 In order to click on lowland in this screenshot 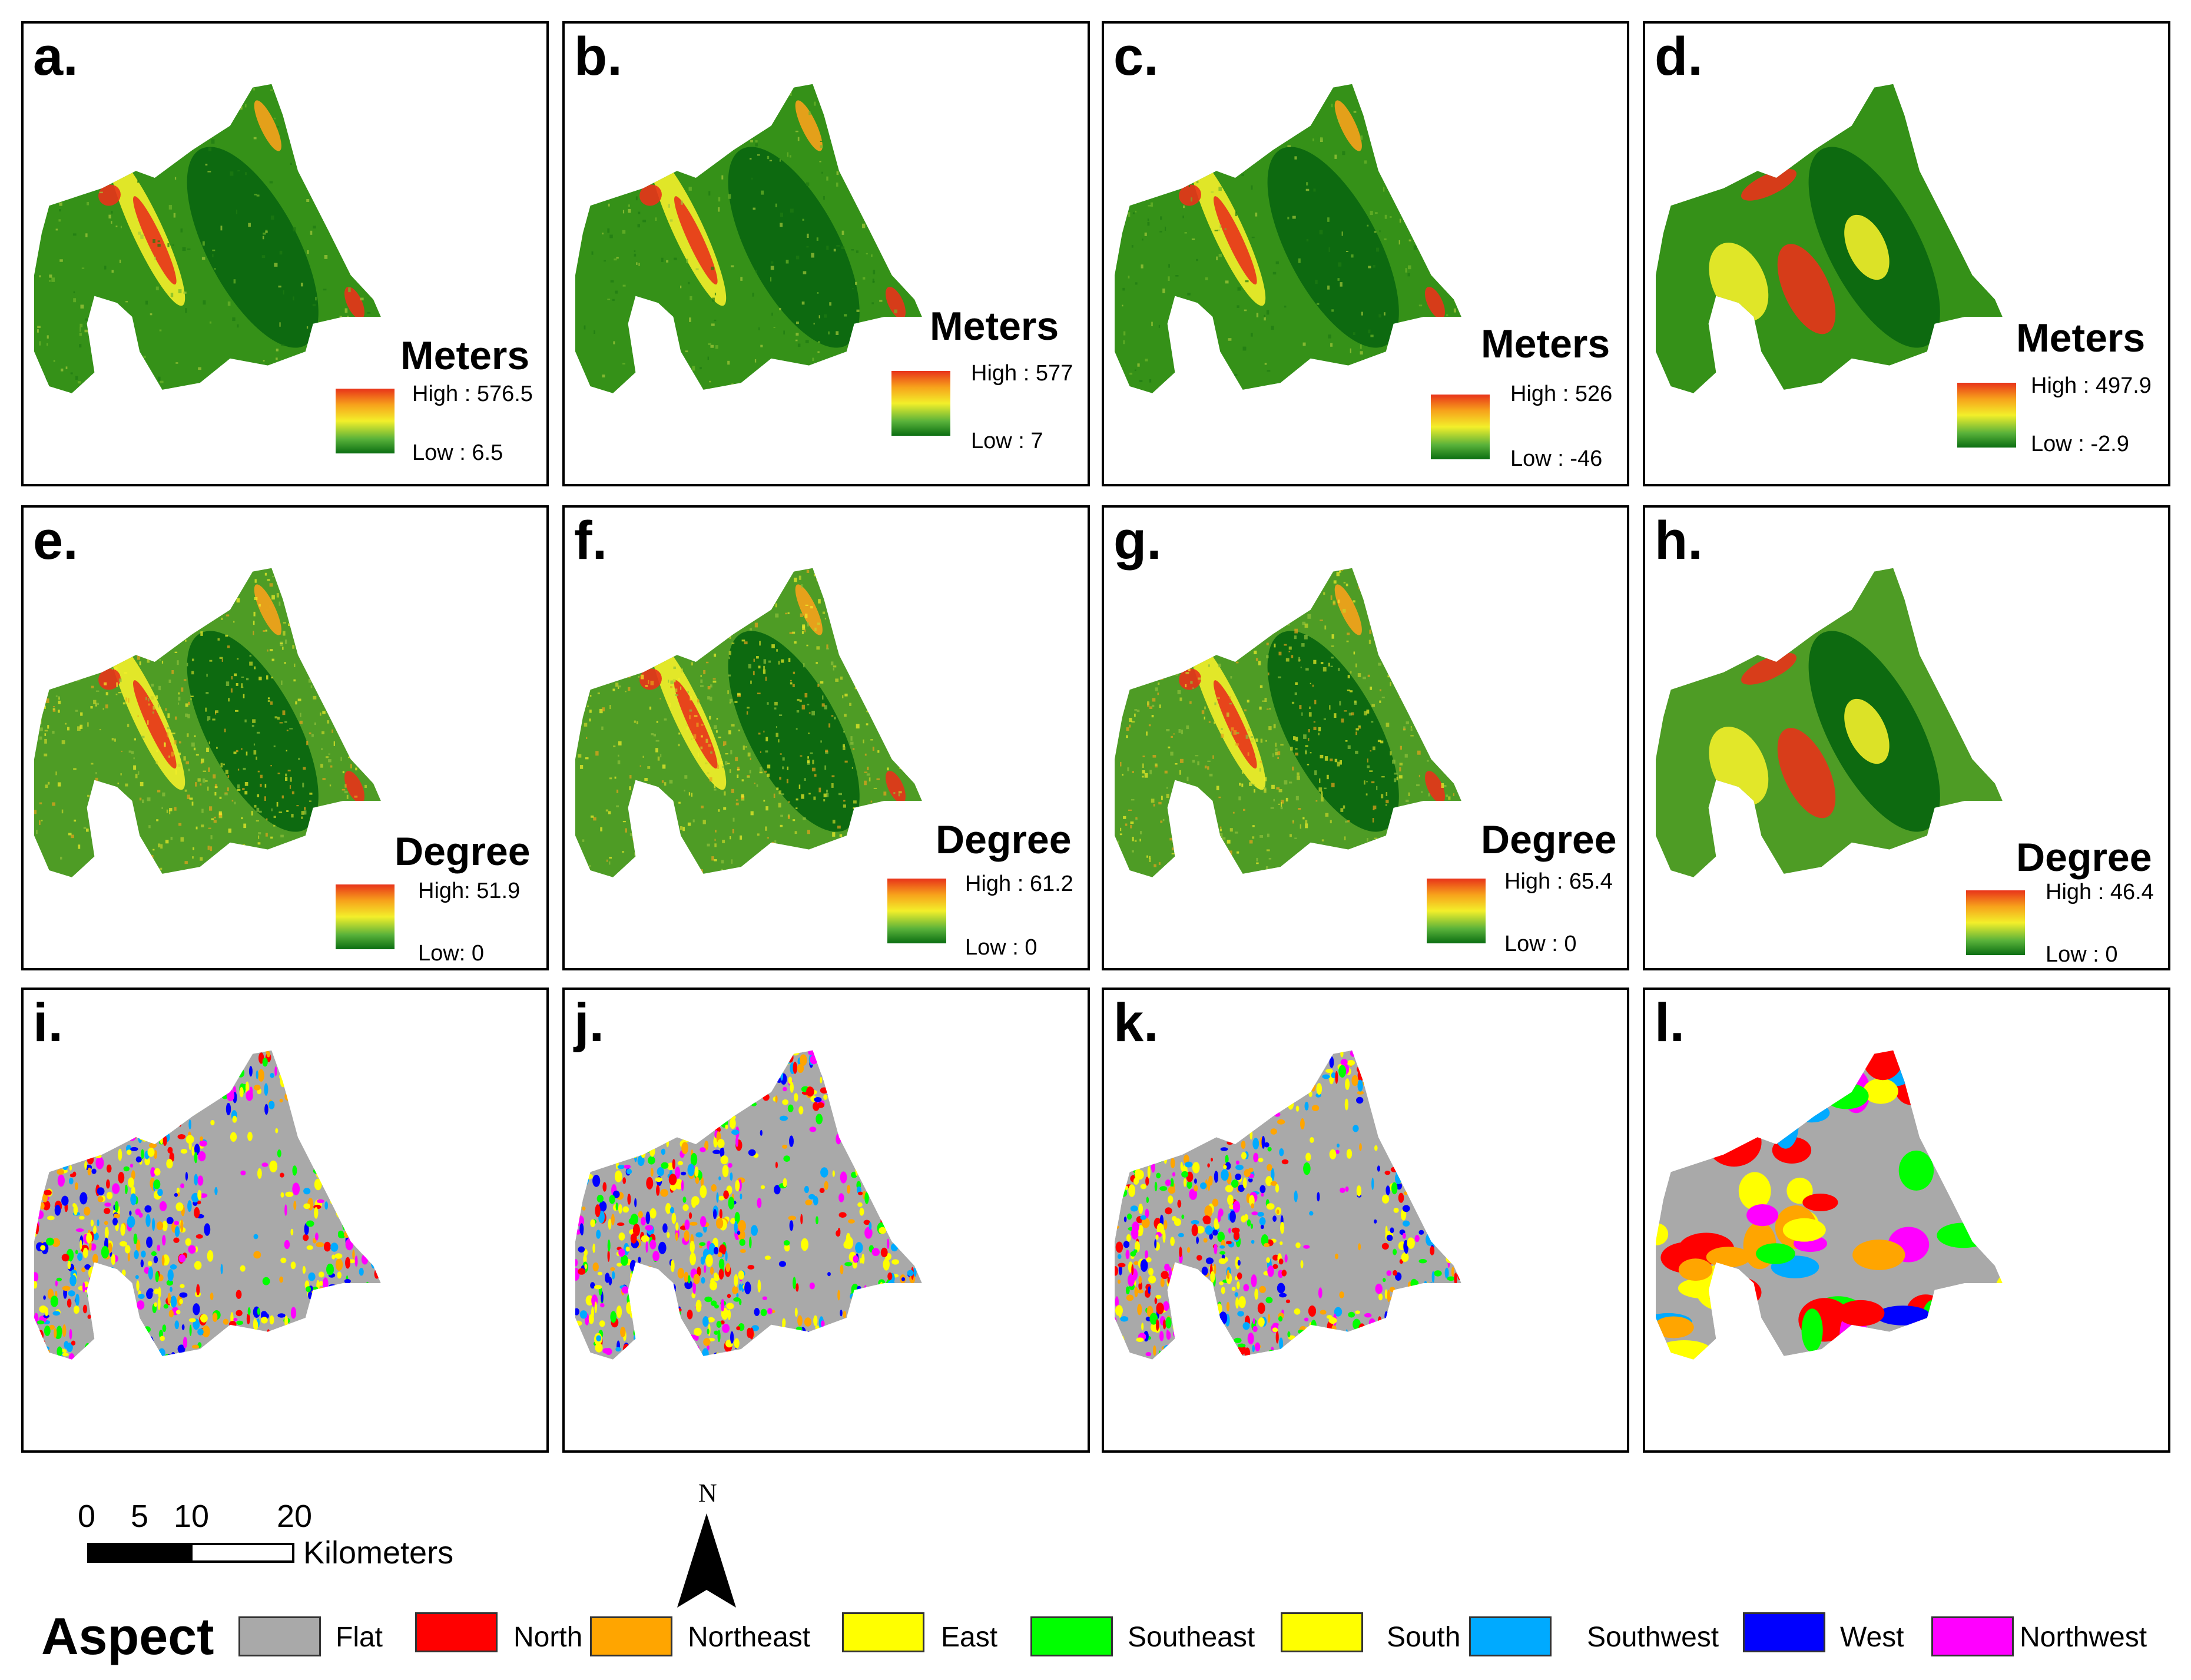, I will do `click(1333, 247)`.